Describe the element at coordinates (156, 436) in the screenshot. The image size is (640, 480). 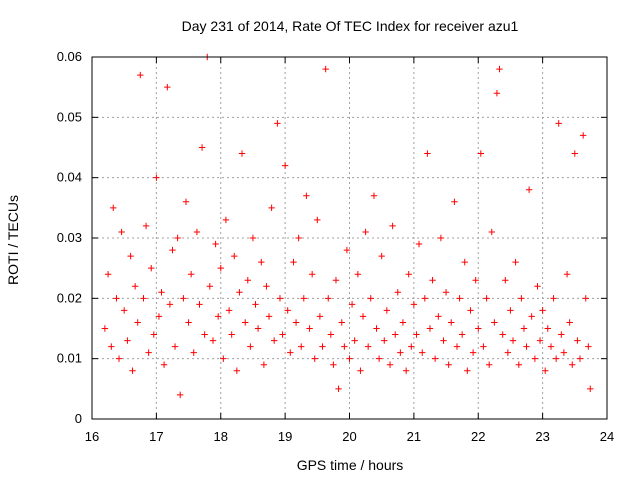
I see `x-tick-label: 17` at that location.